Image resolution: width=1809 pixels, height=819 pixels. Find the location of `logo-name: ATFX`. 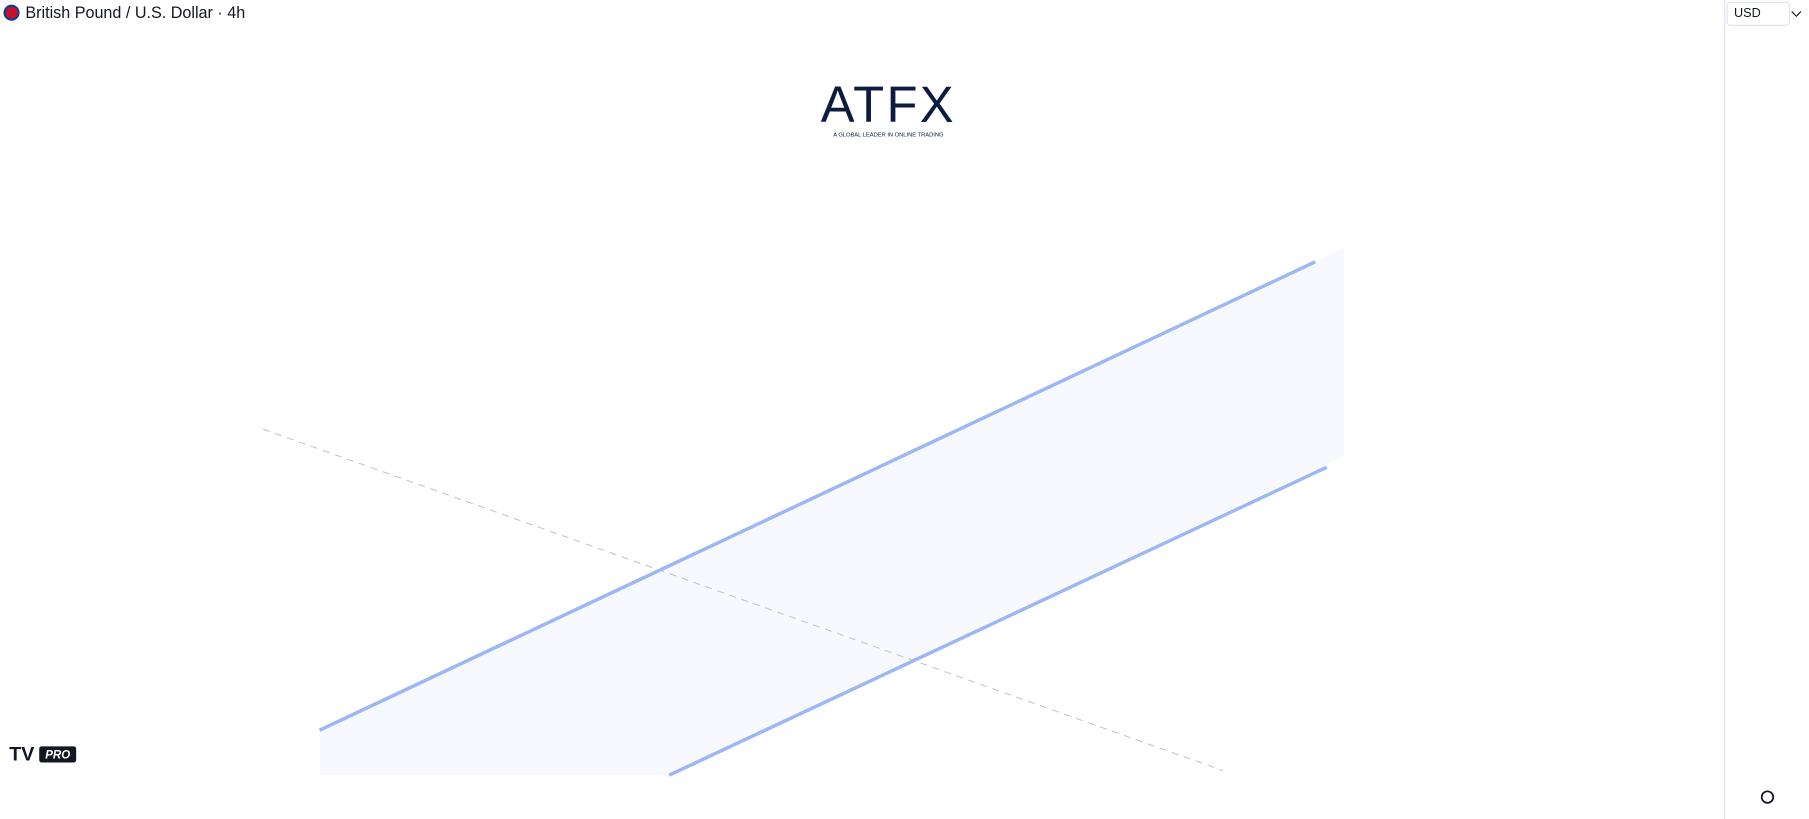

logo-name: ATFX is located at coordinates (888, 104).